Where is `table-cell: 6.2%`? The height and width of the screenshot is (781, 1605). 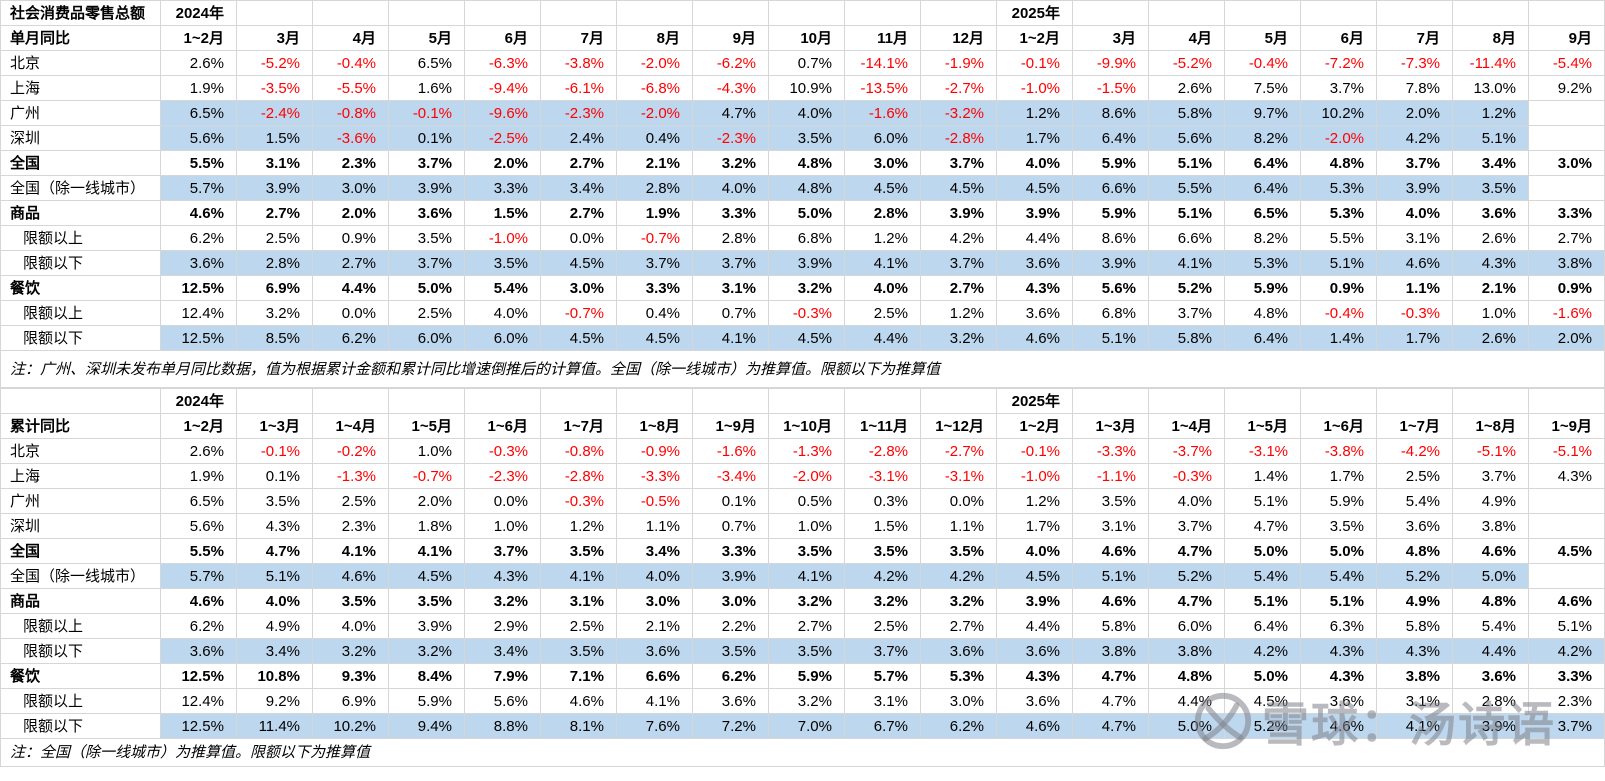 table-cell: 6.2% is located at coordinates (350, 338).